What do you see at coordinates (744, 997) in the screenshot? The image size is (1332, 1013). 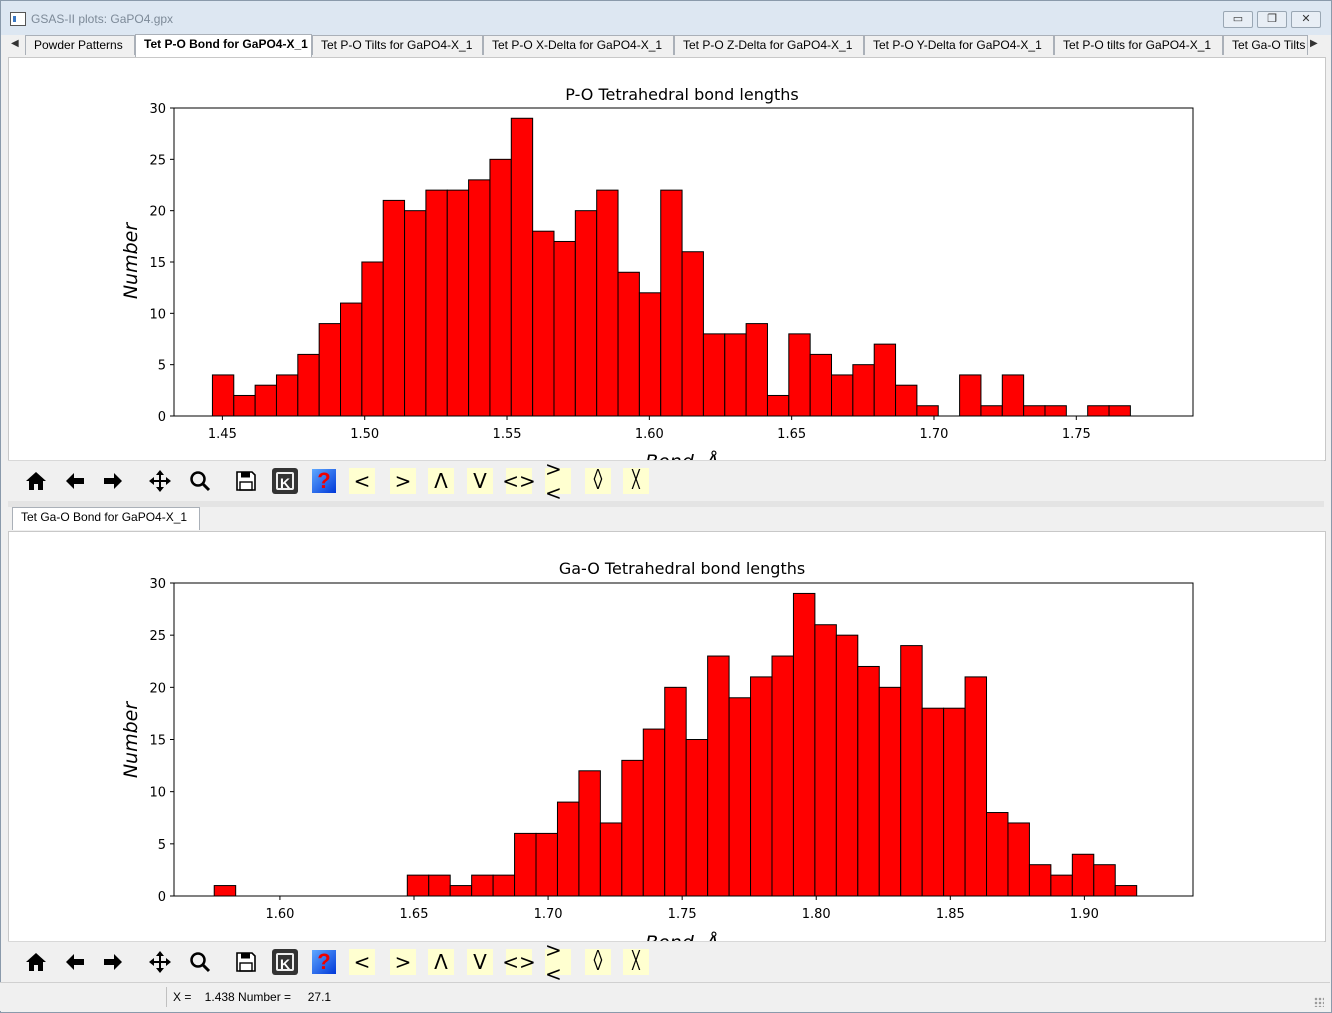 I see `cursor-readout: X = 1.438 Number = 27.1` at bounding box center [744, 997].